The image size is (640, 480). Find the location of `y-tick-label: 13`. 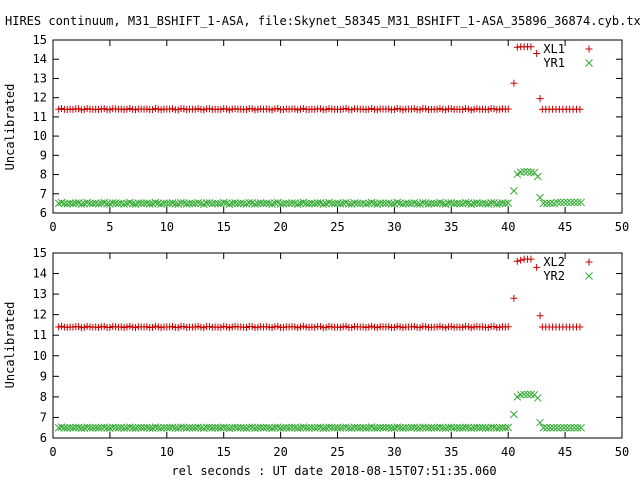

y-tick-label: 13 is located at coordinates (40, 294).